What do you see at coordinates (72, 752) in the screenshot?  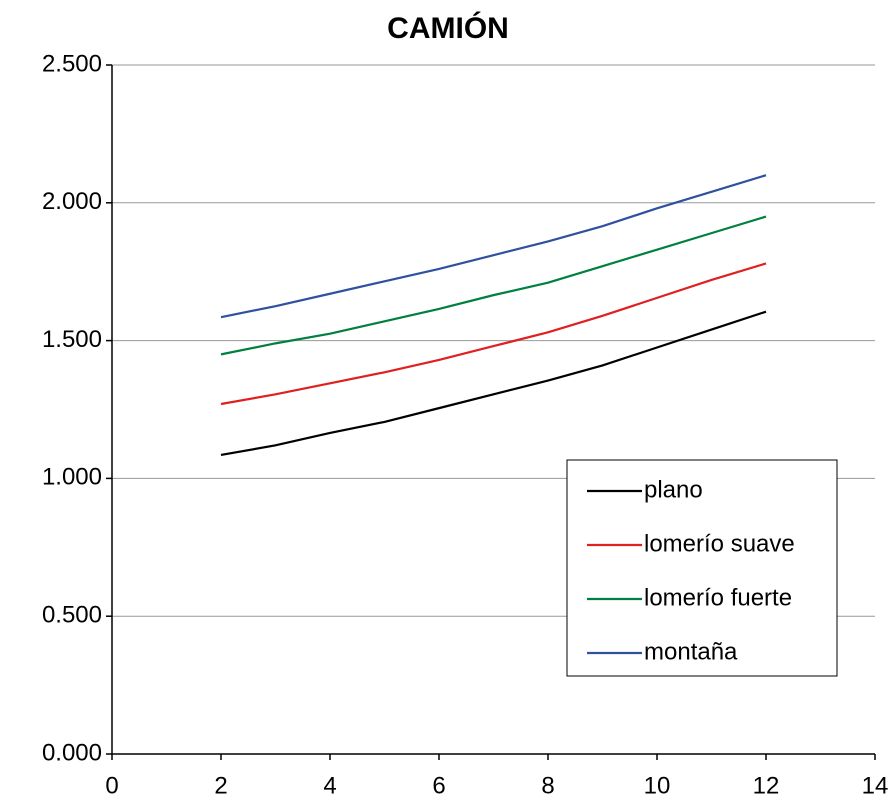 I see `y-tick-label: 0.000` at bounding box center [72, 752].